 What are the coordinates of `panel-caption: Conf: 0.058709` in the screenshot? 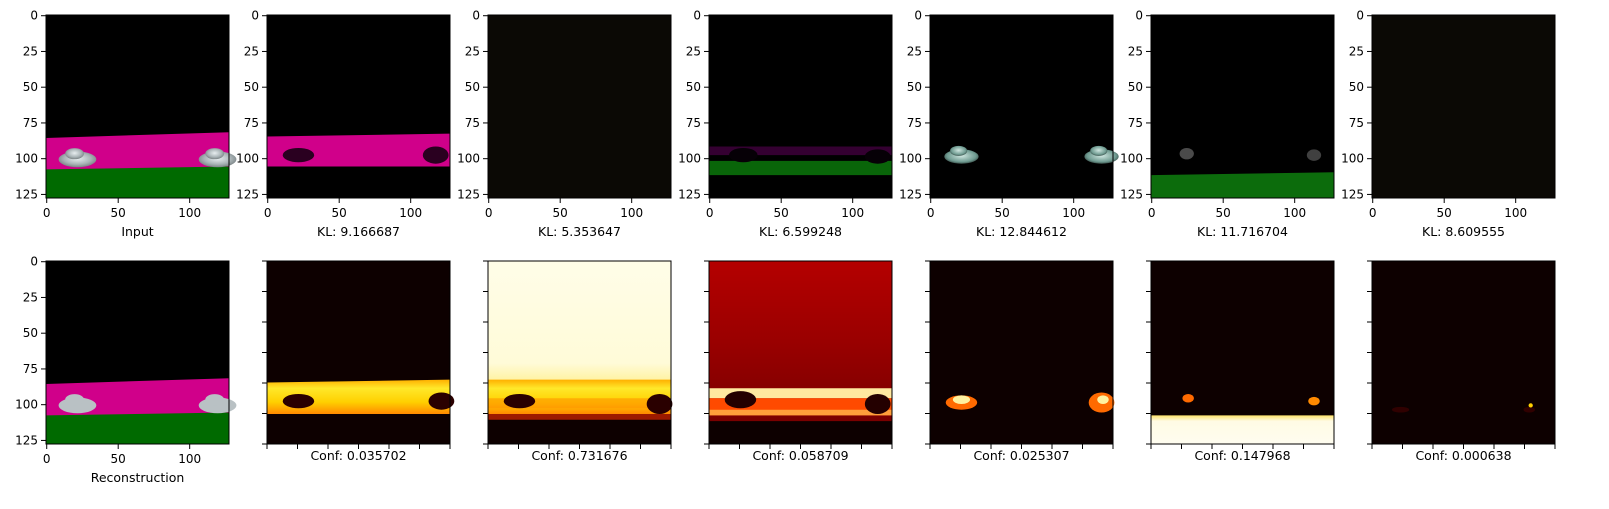 It's located at (800, 455).